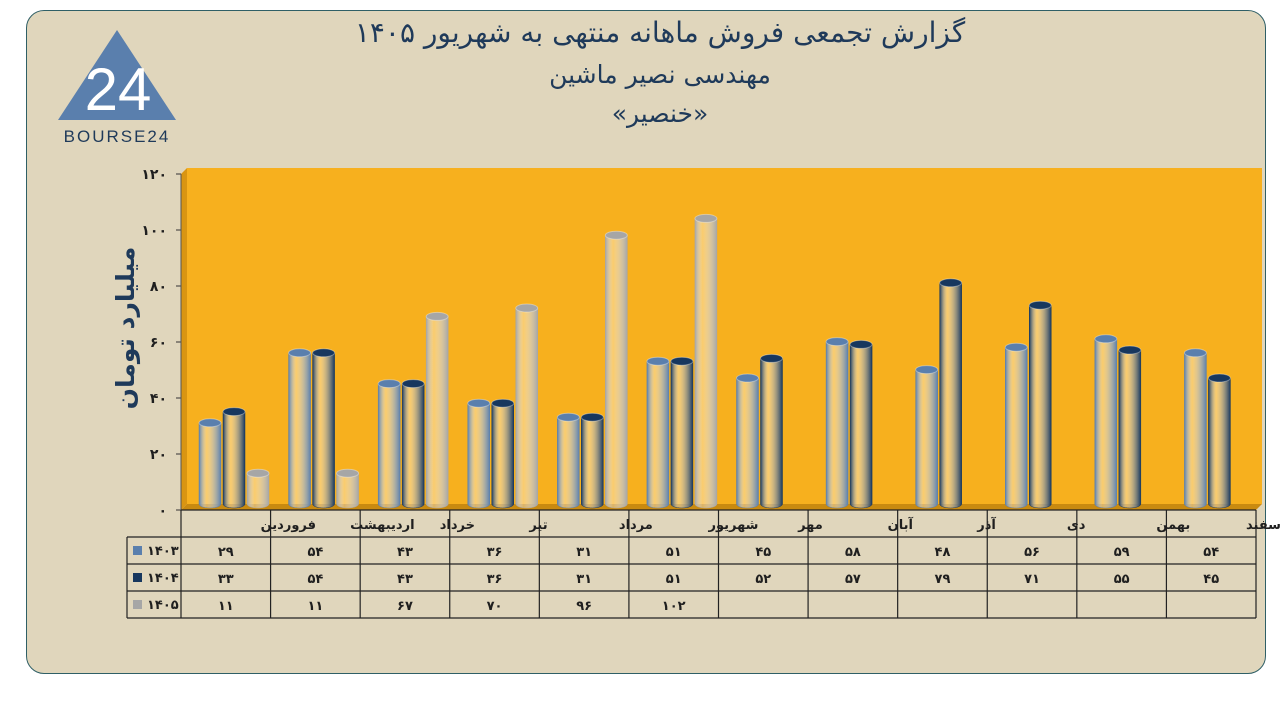  What do you see at coordinates (405, 606) in the screenshot?
I see `data-label: ۶۷` at bounding box center [405, 606].